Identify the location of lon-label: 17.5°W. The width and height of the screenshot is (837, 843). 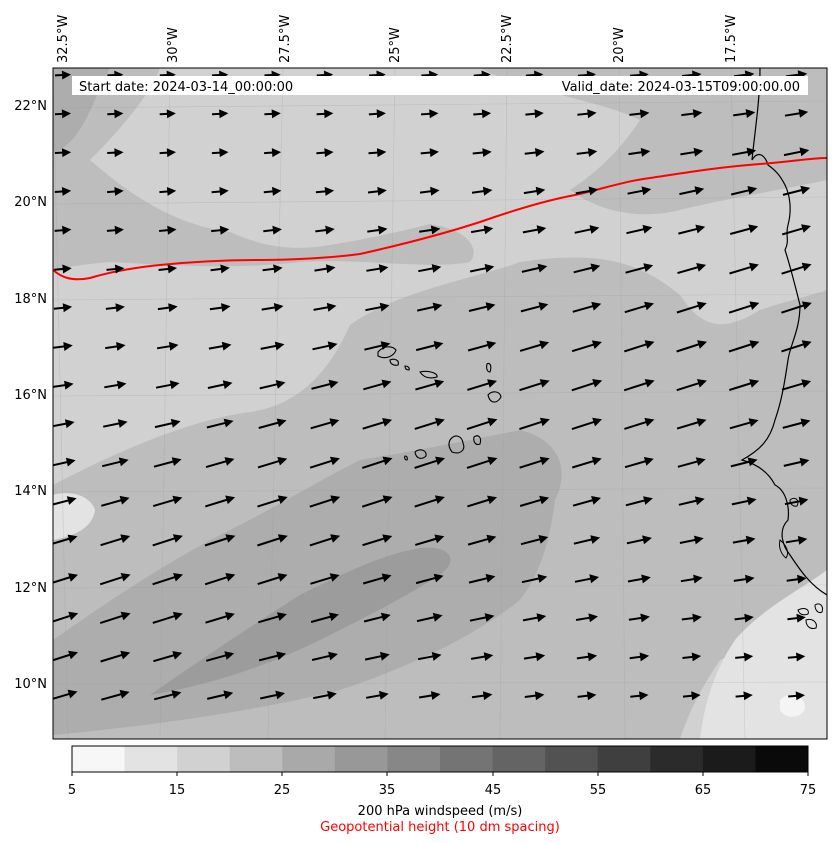
(731, 39).